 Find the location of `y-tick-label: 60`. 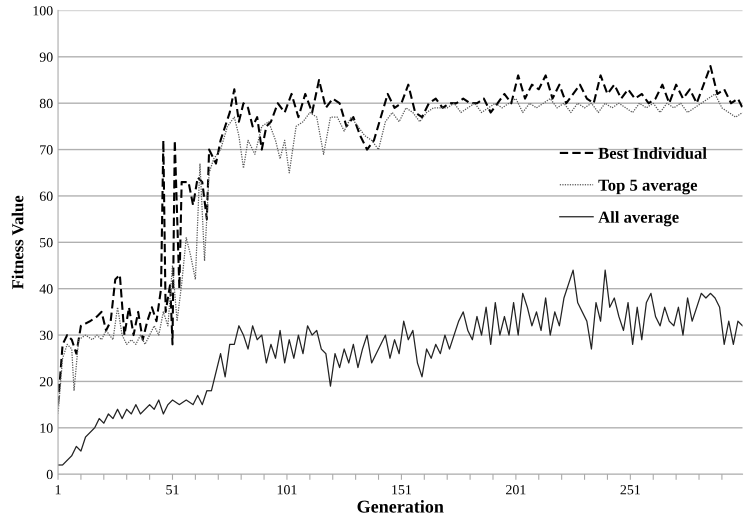

y-tick-label: 60 is located at coordinates (46, 196).